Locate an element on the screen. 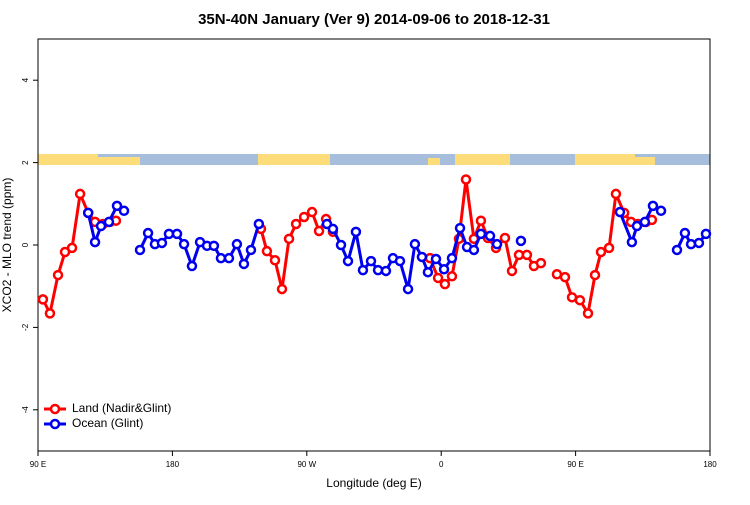  y-tick-label: 0 is located at coordinates (25, 244).